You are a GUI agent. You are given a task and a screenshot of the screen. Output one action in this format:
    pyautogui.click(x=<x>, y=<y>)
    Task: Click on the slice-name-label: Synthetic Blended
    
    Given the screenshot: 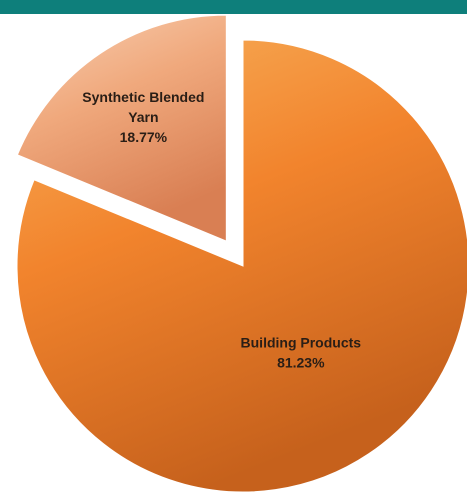 What is the action you would take?
    pyautogui.click(x=143, y=97)
    